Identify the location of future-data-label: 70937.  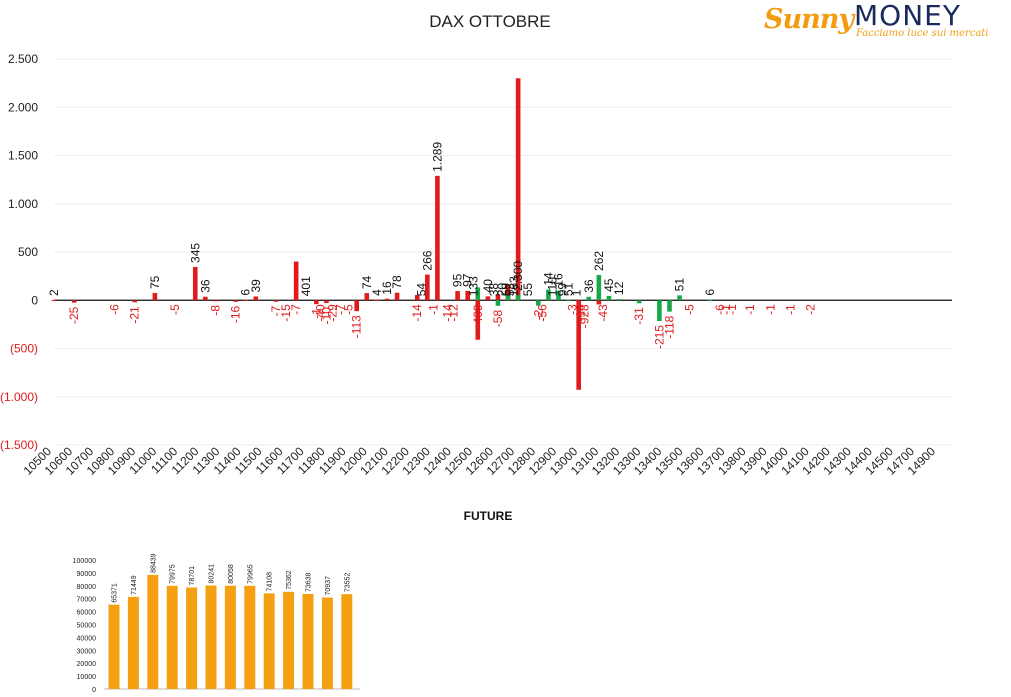
(328, 586).